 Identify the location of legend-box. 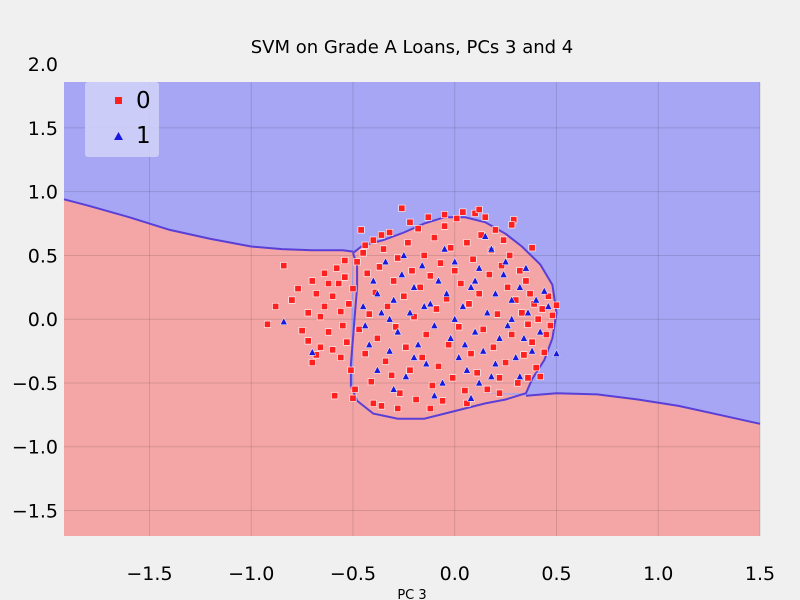
(122, 119).